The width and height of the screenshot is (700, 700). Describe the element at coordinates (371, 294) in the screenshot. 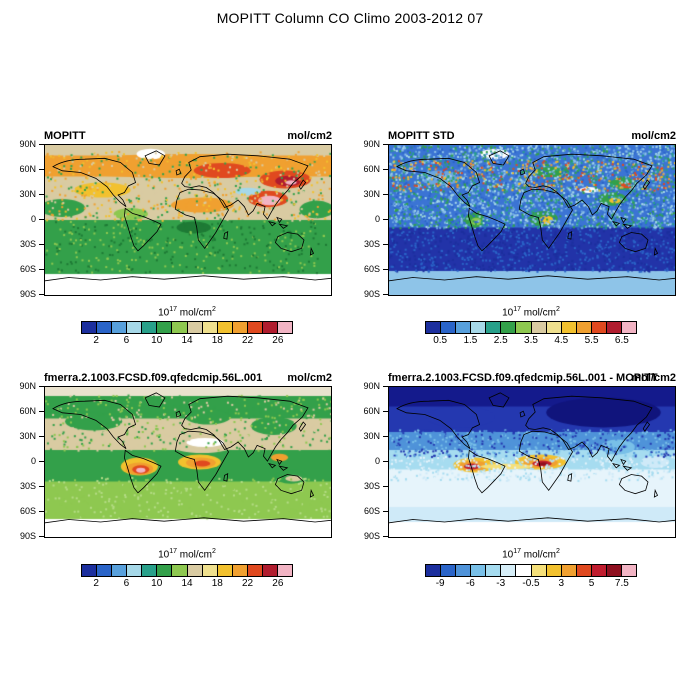

I see `lat-tick-label: 90S` at that location.